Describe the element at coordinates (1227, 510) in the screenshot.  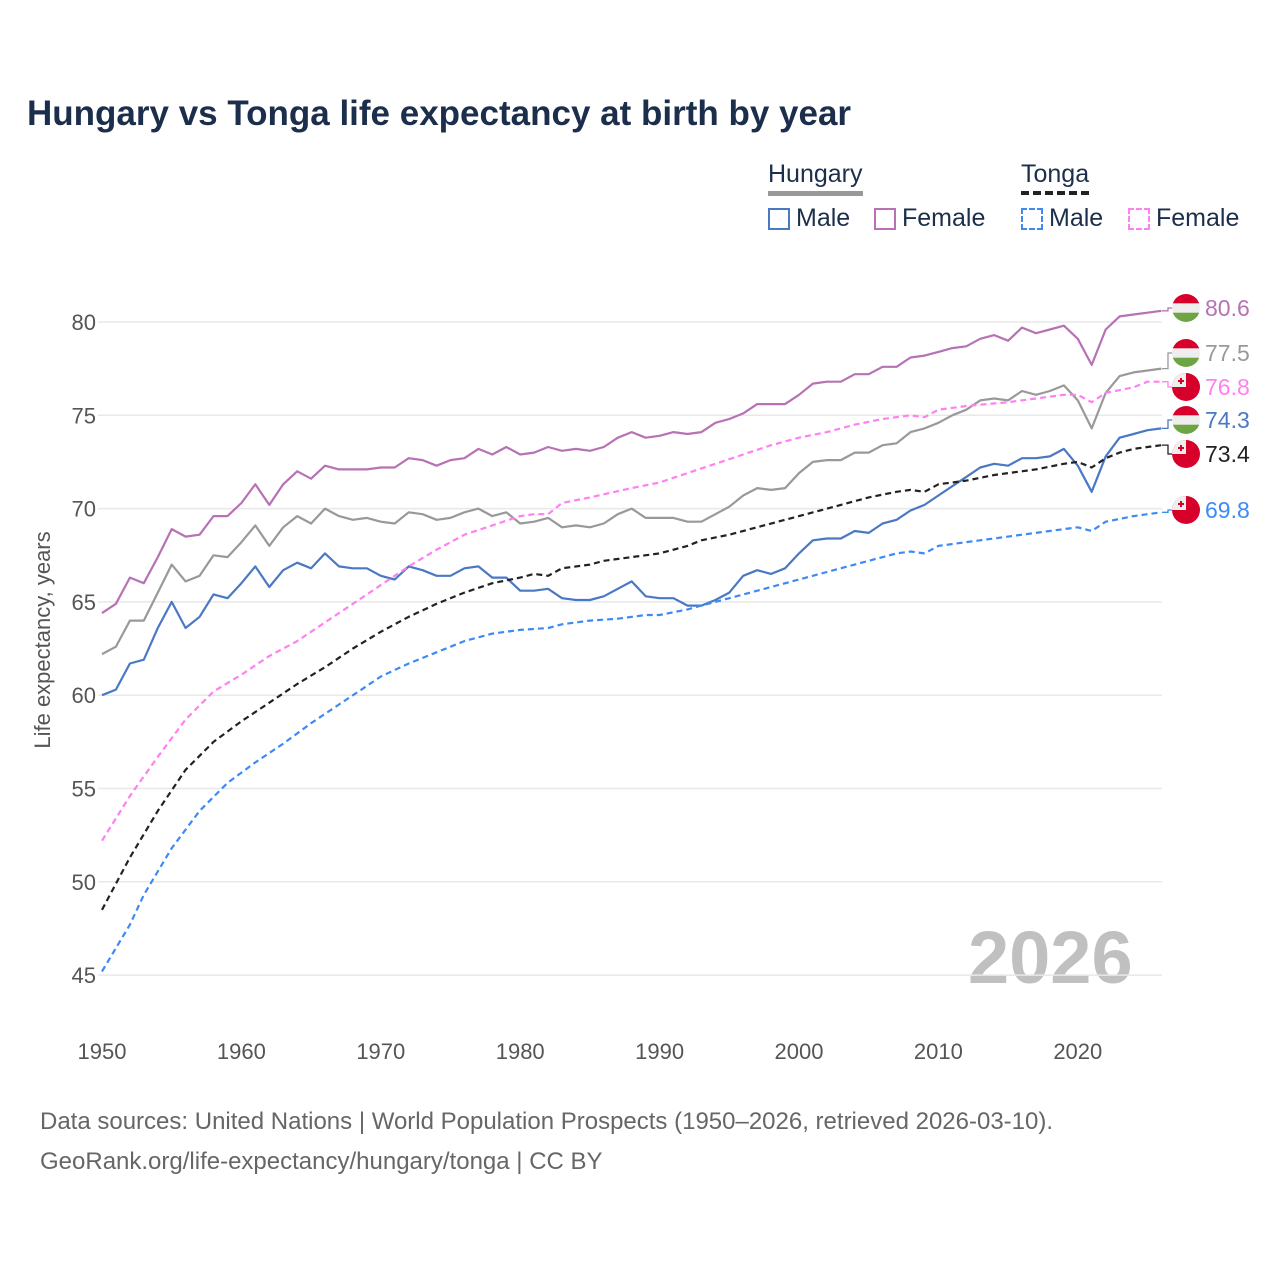
I see `end-value-label: 69.8` at that location.